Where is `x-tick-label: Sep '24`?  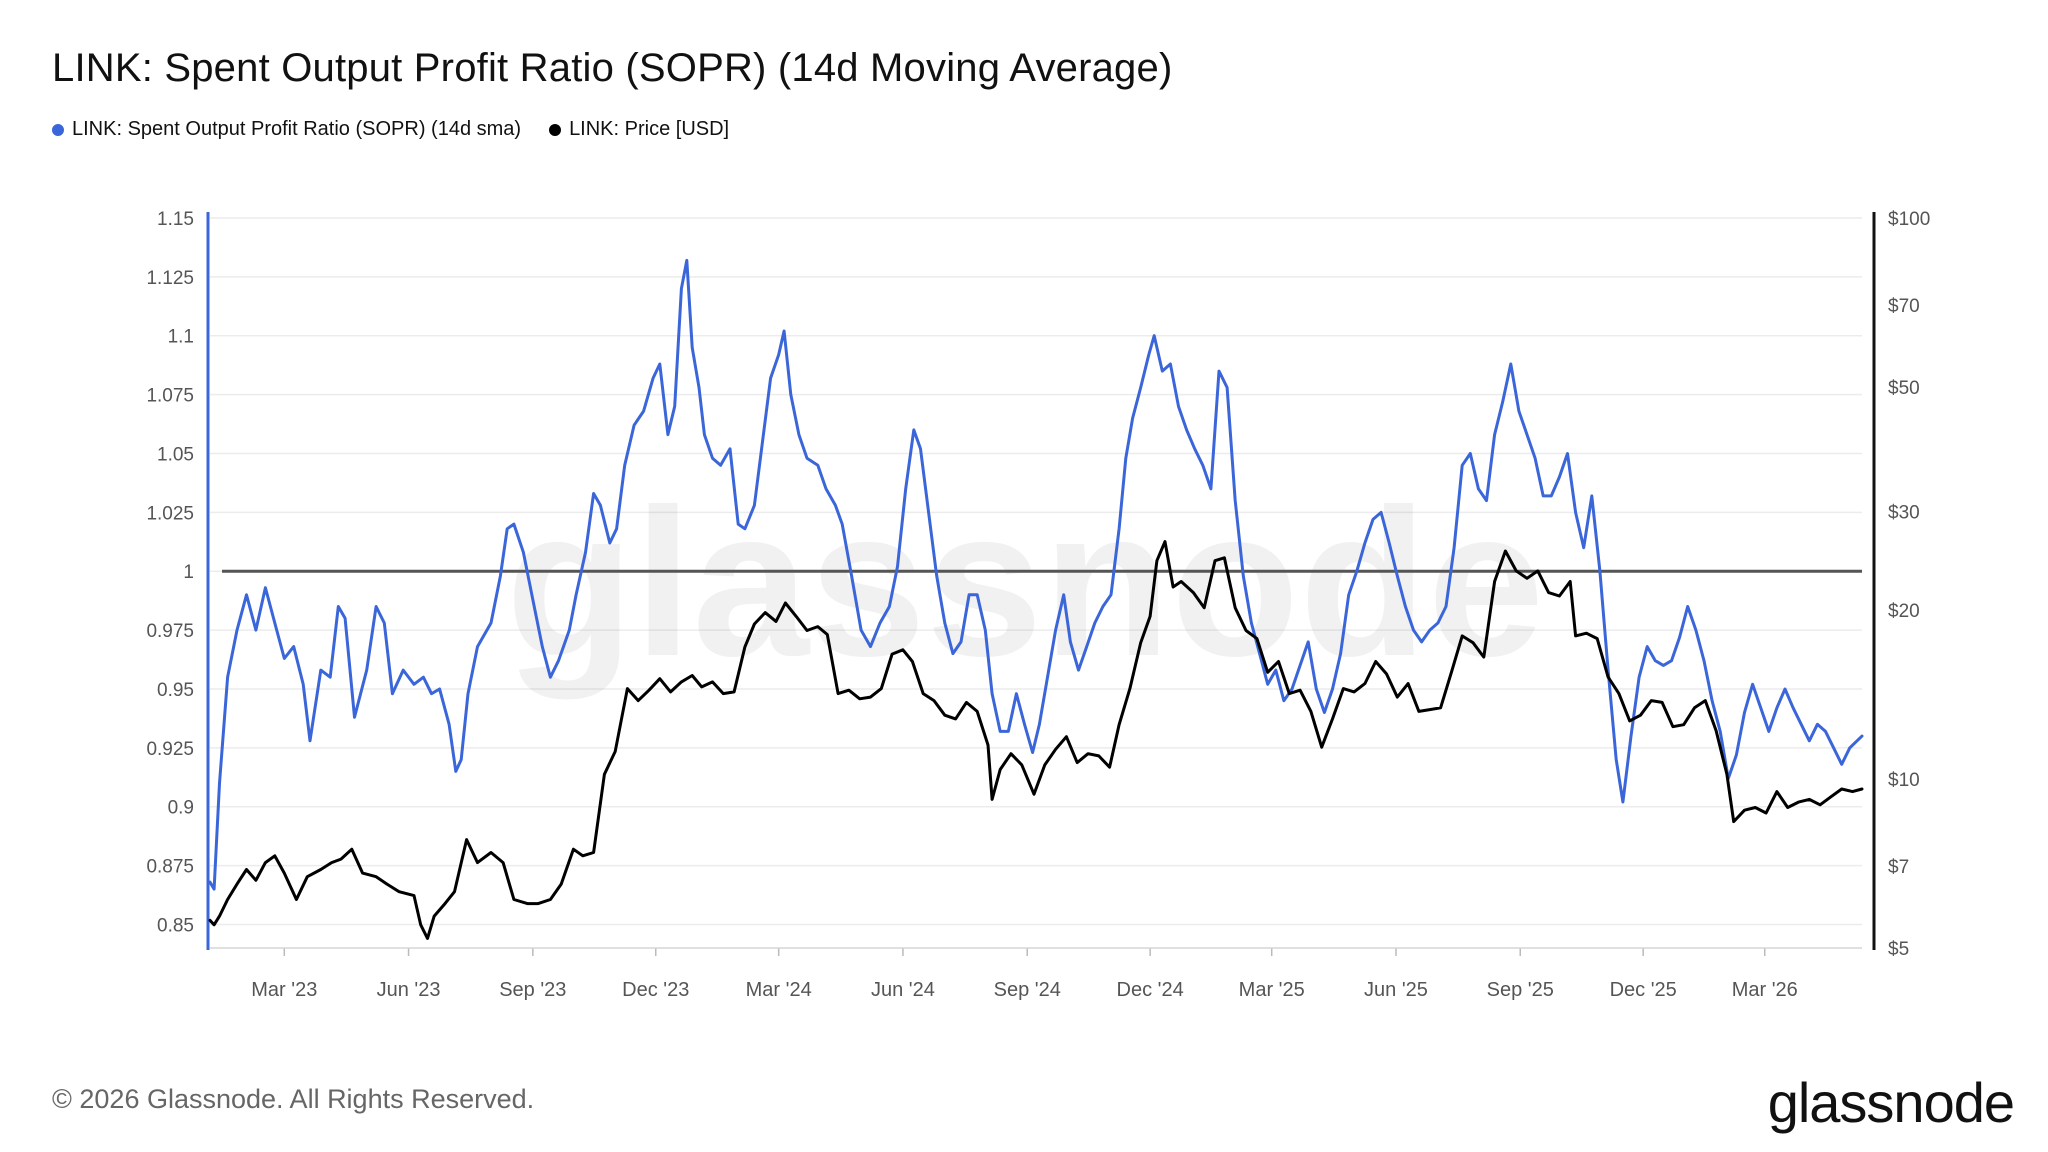 x-tick-label: Sep '24 is located at coordinates (1027, 990).